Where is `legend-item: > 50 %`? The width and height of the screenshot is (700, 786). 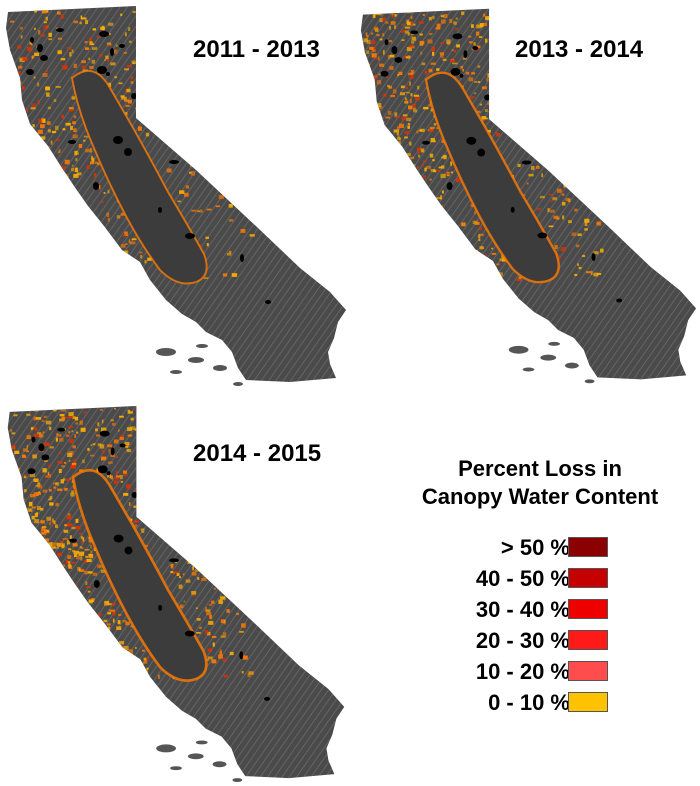
legend-item: > 50 % is located at coordinates (540, 548).